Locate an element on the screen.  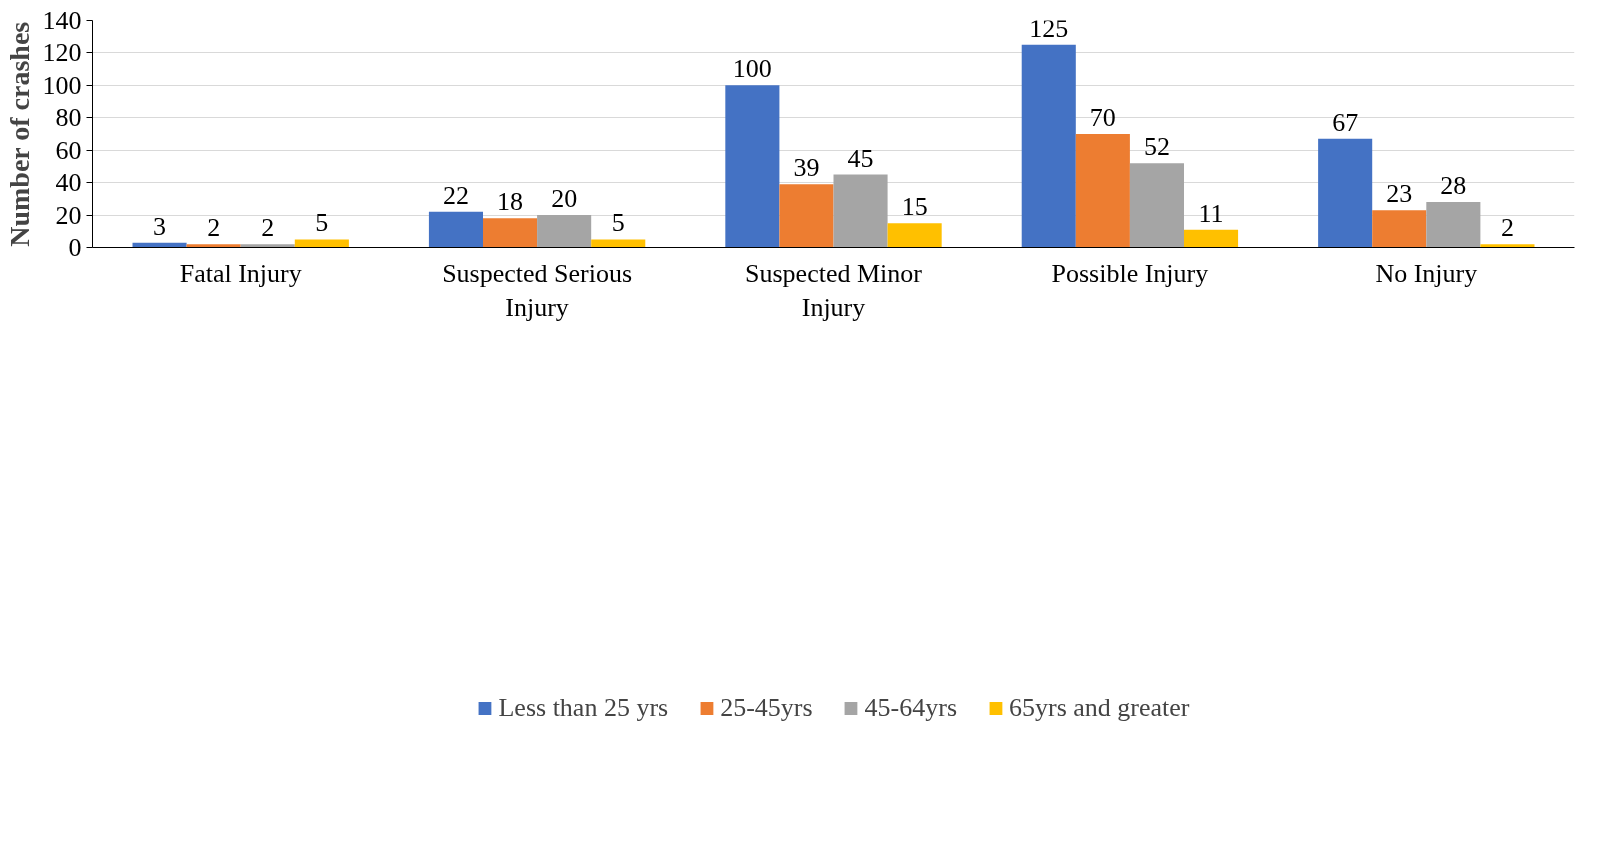
y-tick-label: 140 is located at coordinates (62, 20).